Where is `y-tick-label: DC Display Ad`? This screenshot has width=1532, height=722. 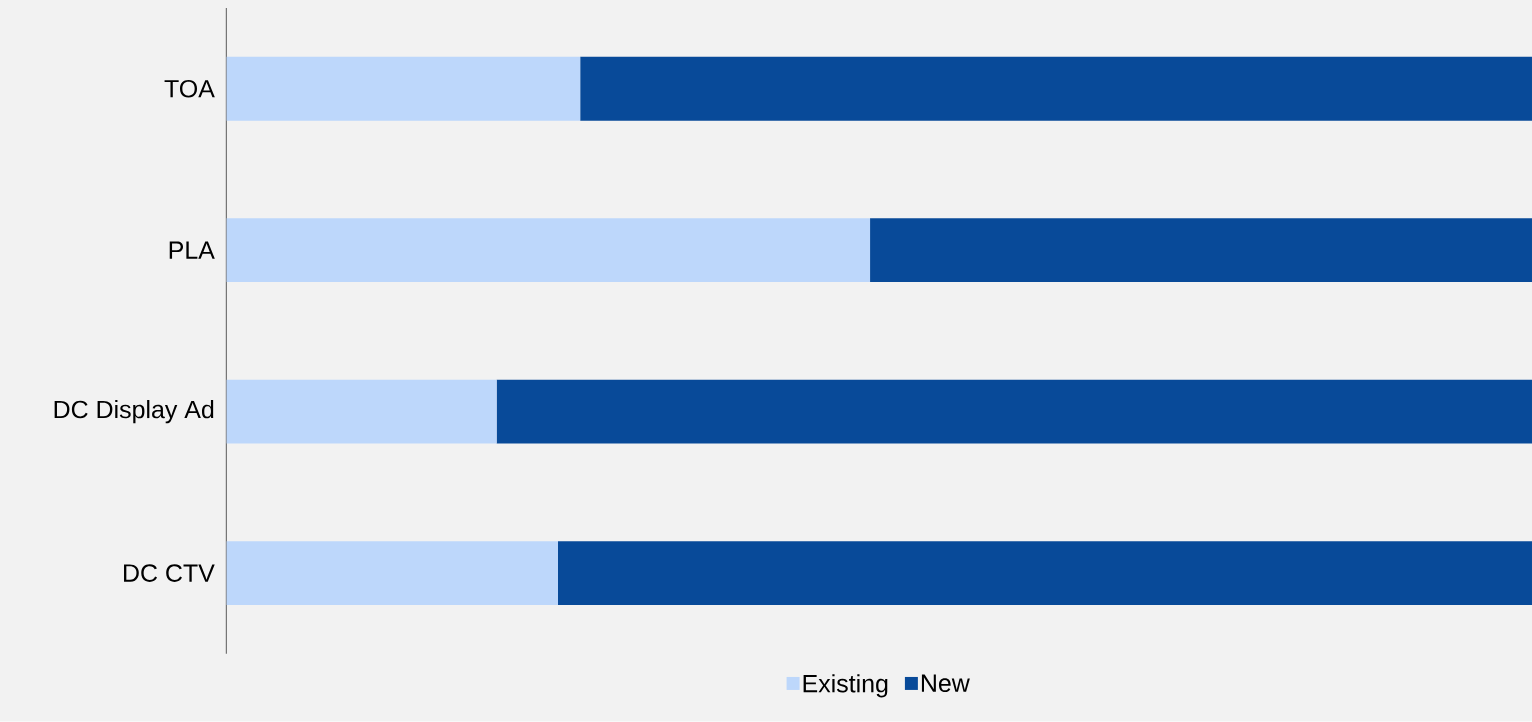 y-tick-label: DC Display Ad is located at coordinates (134, 412).